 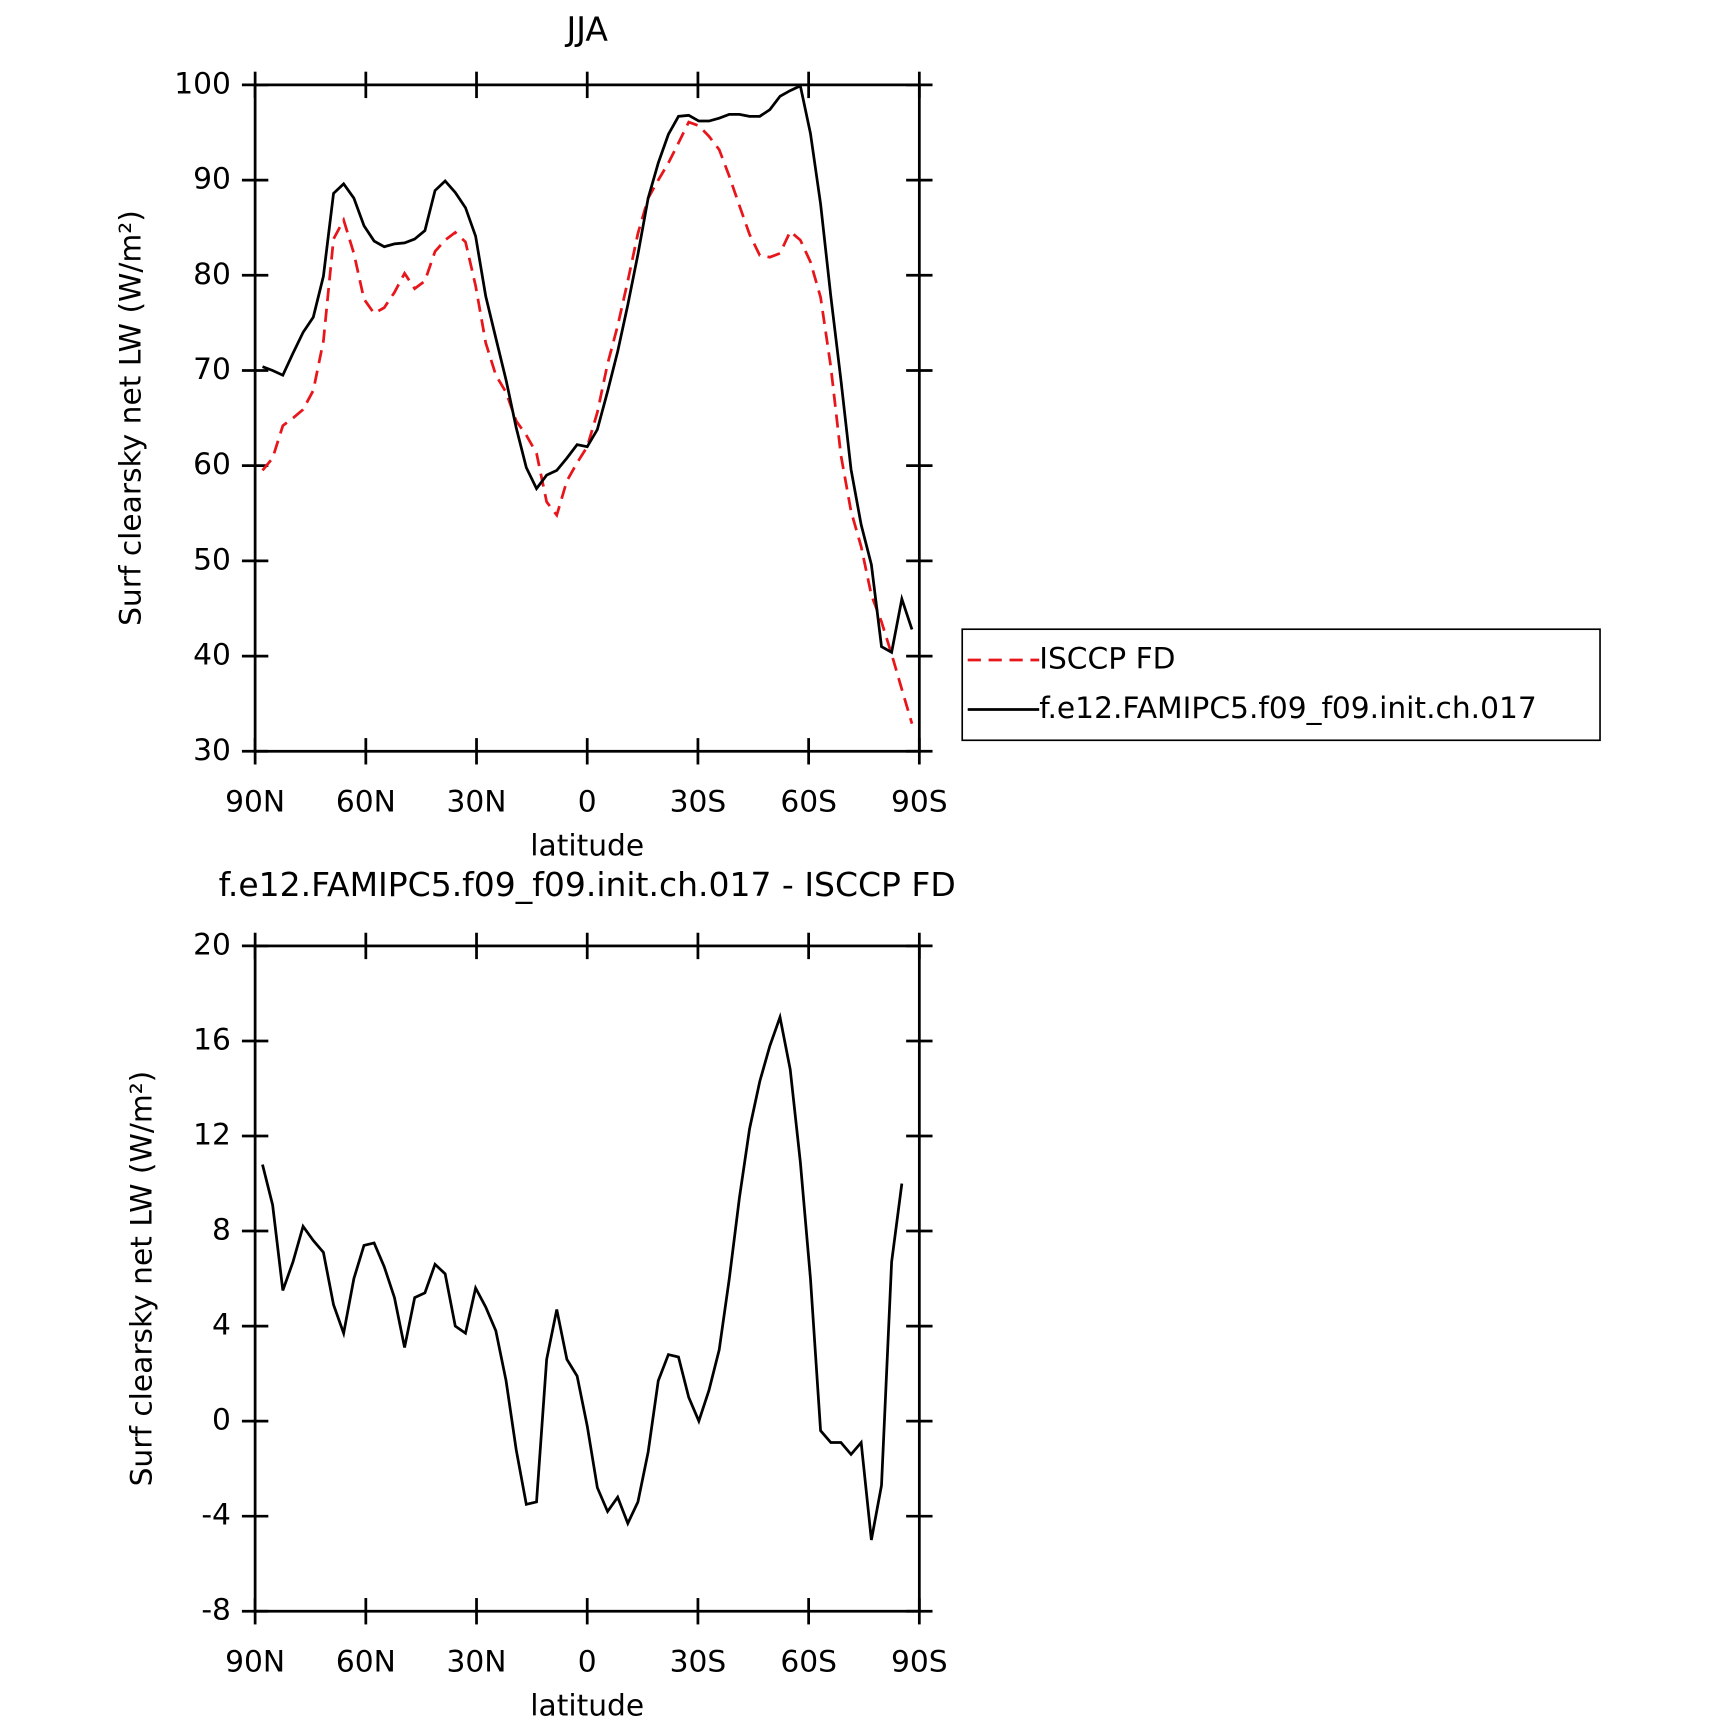 I want to click on legend-box, so click(x=1281, y=685).